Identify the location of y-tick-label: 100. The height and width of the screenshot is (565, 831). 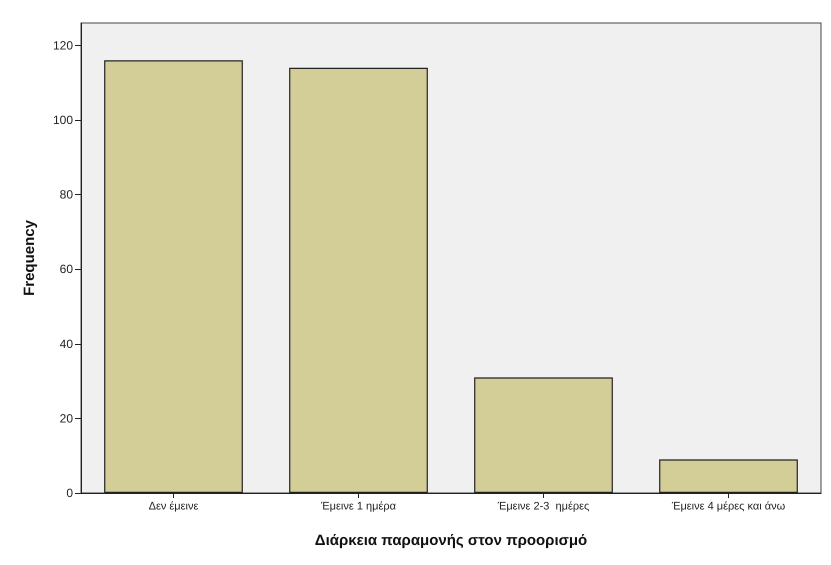
(63, 119).